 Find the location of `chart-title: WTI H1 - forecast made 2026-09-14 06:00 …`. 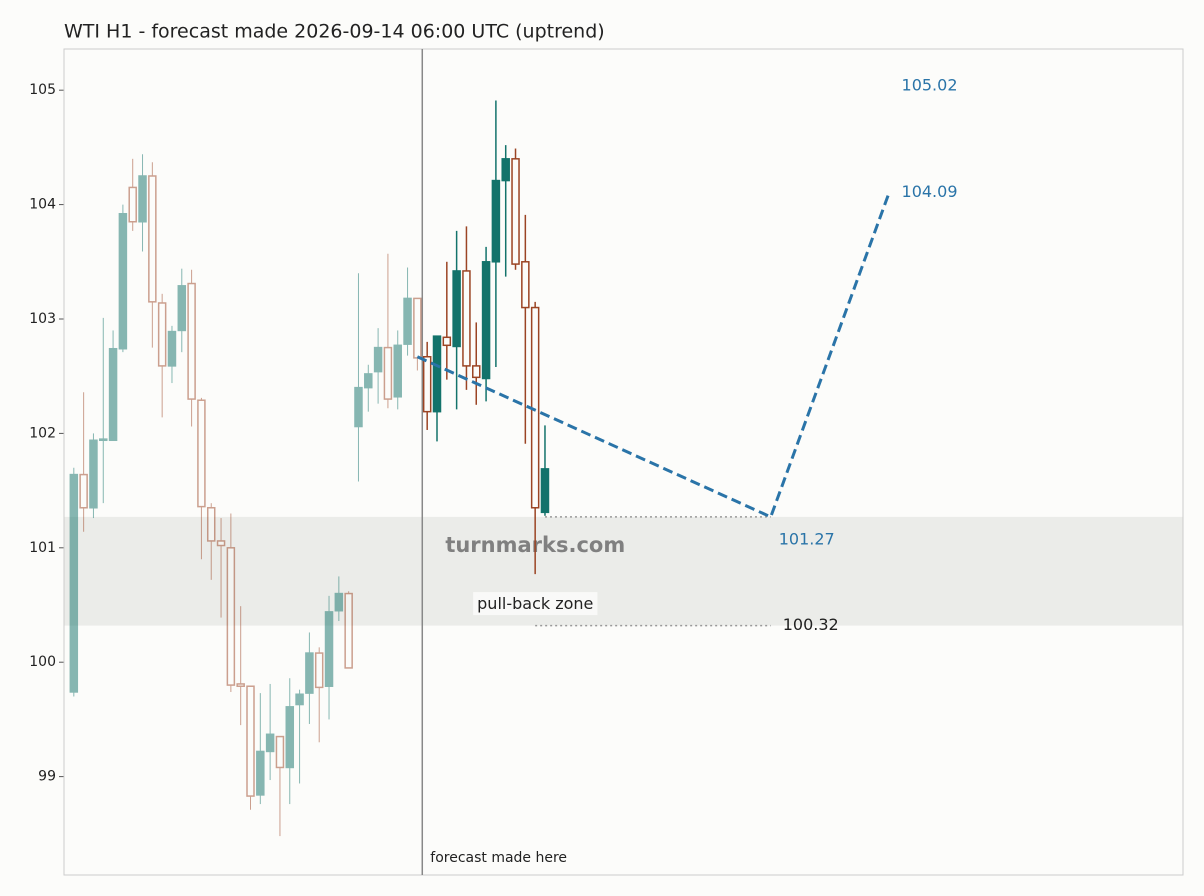

chart-title: WTI H1 - forecast made 2026-09-14 06:00 … is located at coordinates (334, 32).